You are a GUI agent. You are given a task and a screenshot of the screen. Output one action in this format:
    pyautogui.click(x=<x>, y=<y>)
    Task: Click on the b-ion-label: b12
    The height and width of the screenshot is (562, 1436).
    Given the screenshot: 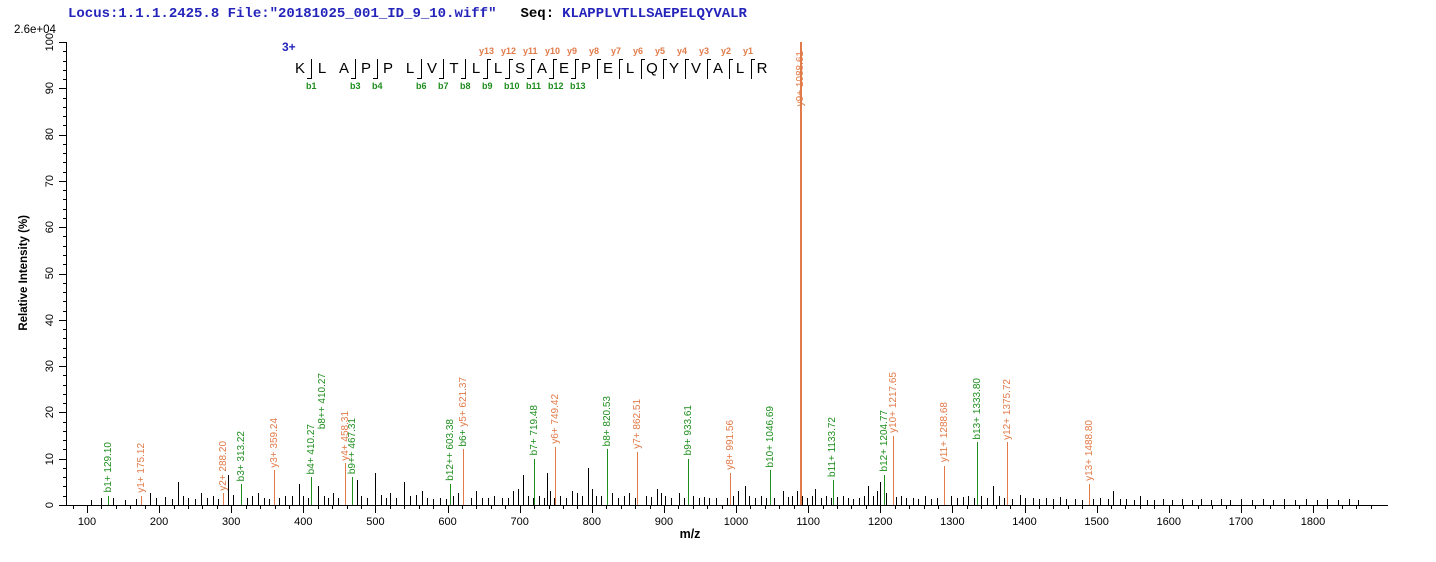 What is the action you would take?
    pyautogui.click(x=556, y=86)
    